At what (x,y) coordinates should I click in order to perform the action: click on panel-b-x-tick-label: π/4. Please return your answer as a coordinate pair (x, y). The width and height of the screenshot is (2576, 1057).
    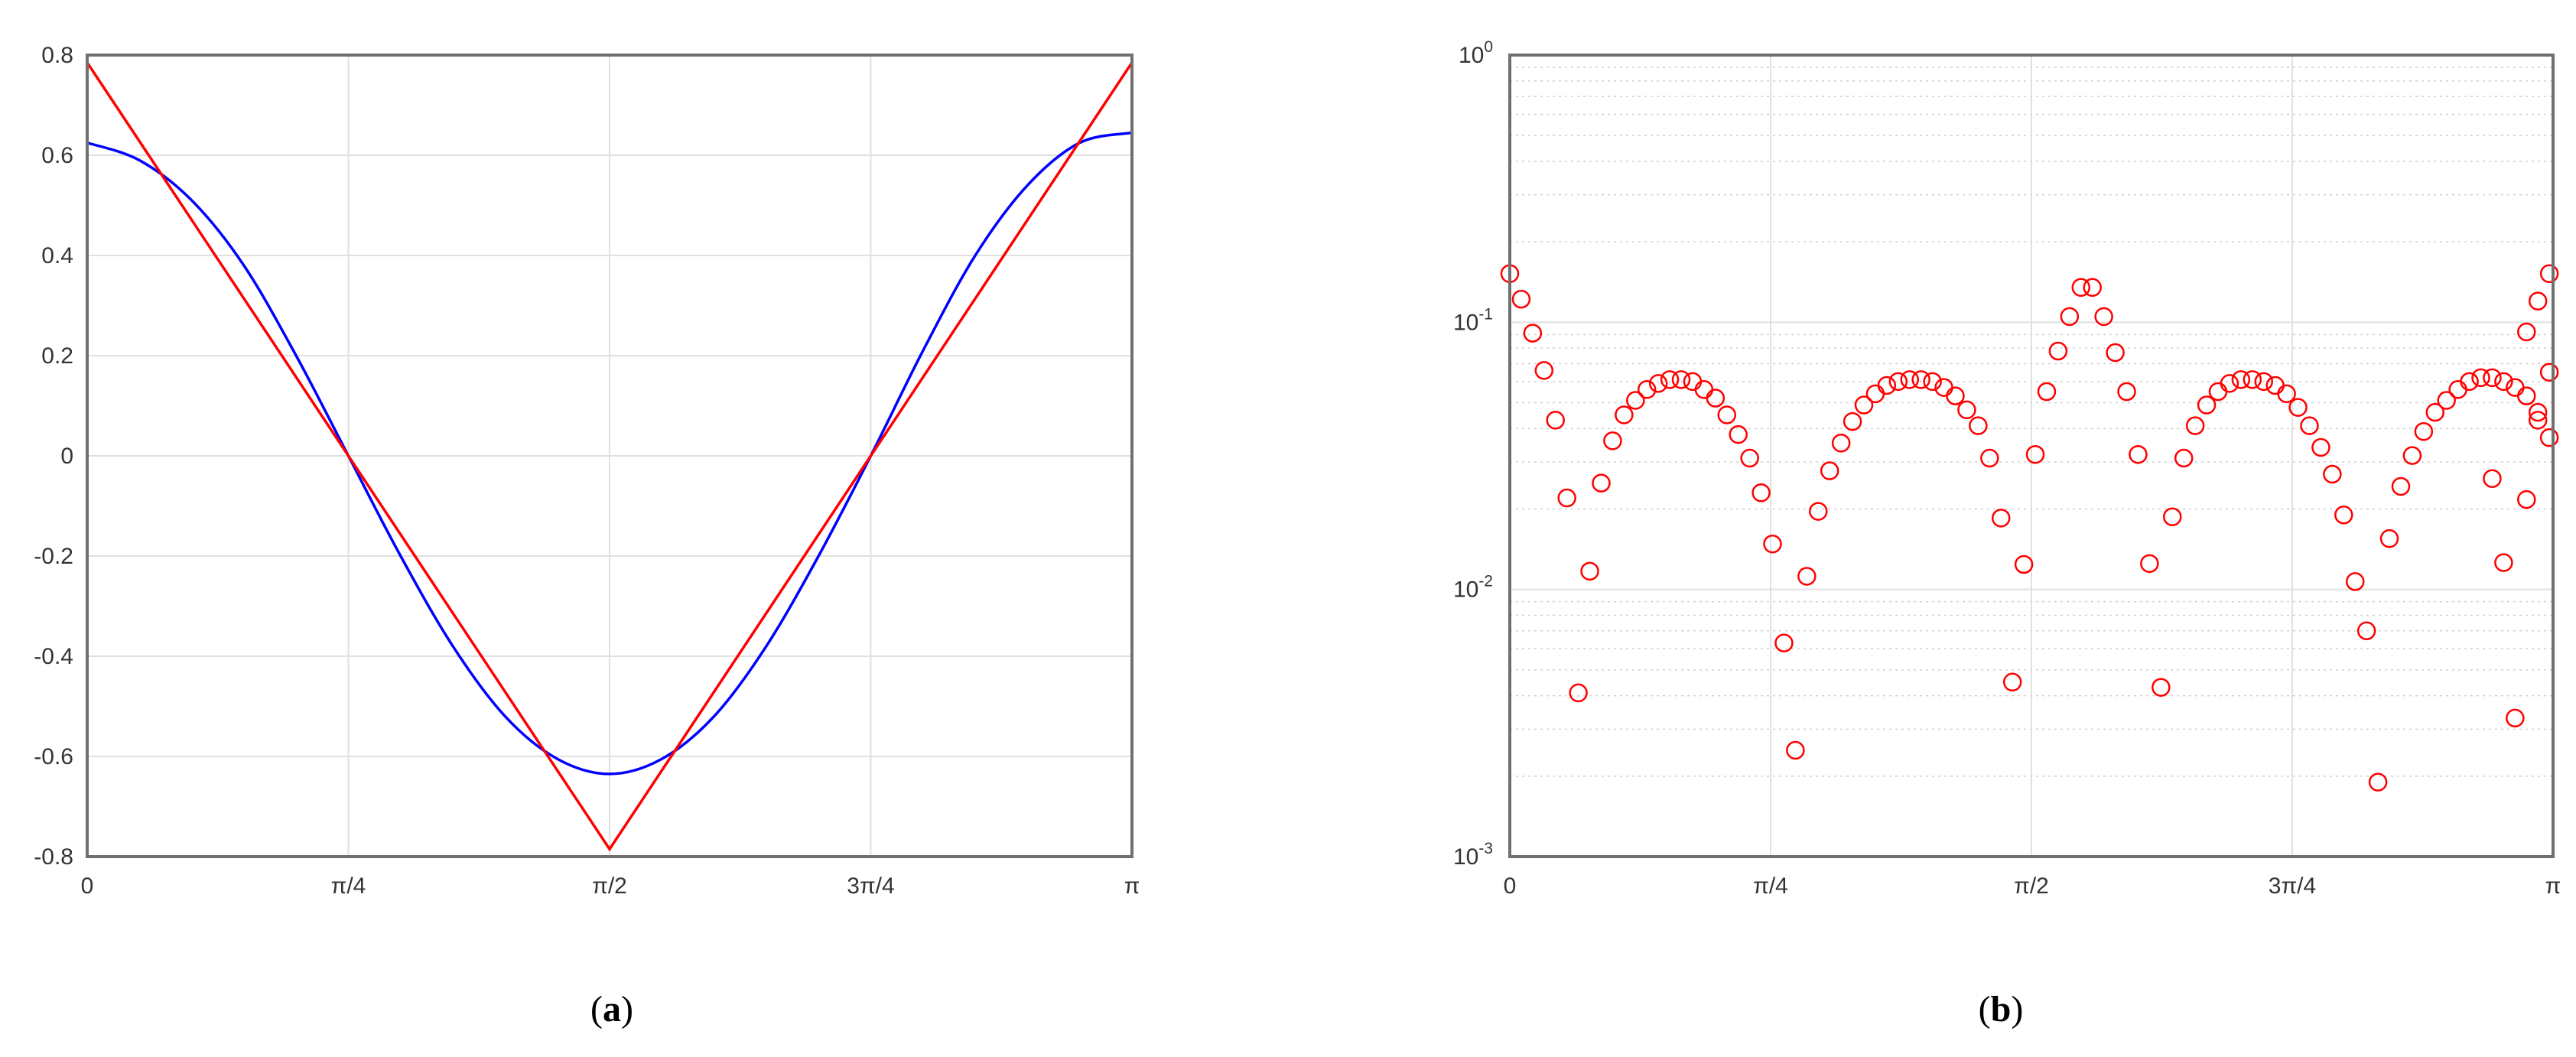
    Looking at the image, I should click on (1770, 886).